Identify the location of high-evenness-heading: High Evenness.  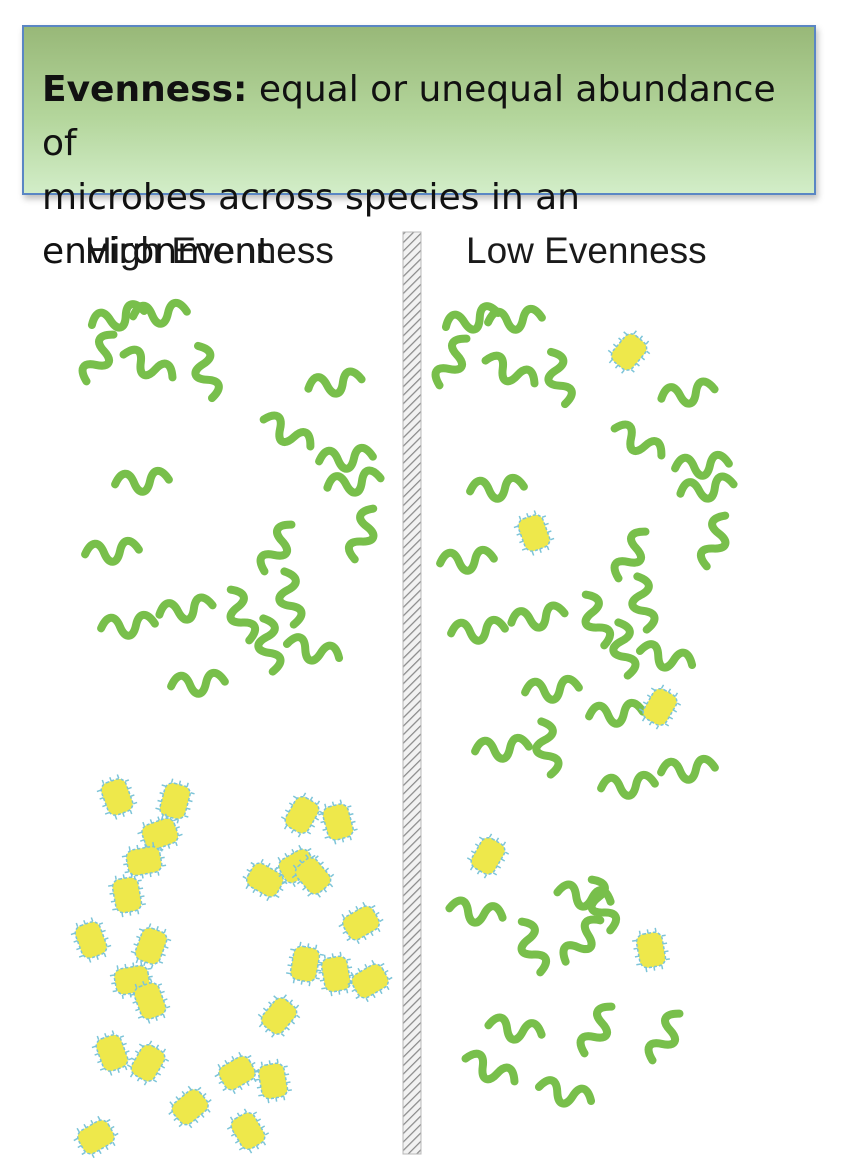
(209, 250).